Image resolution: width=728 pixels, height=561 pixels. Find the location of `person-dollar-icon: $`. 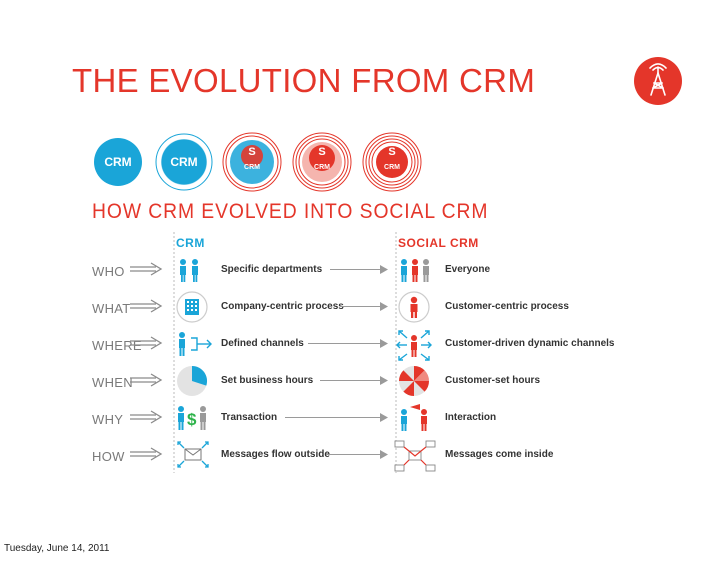

person-dollar-icon: $ is located at coordinates (192, 418).